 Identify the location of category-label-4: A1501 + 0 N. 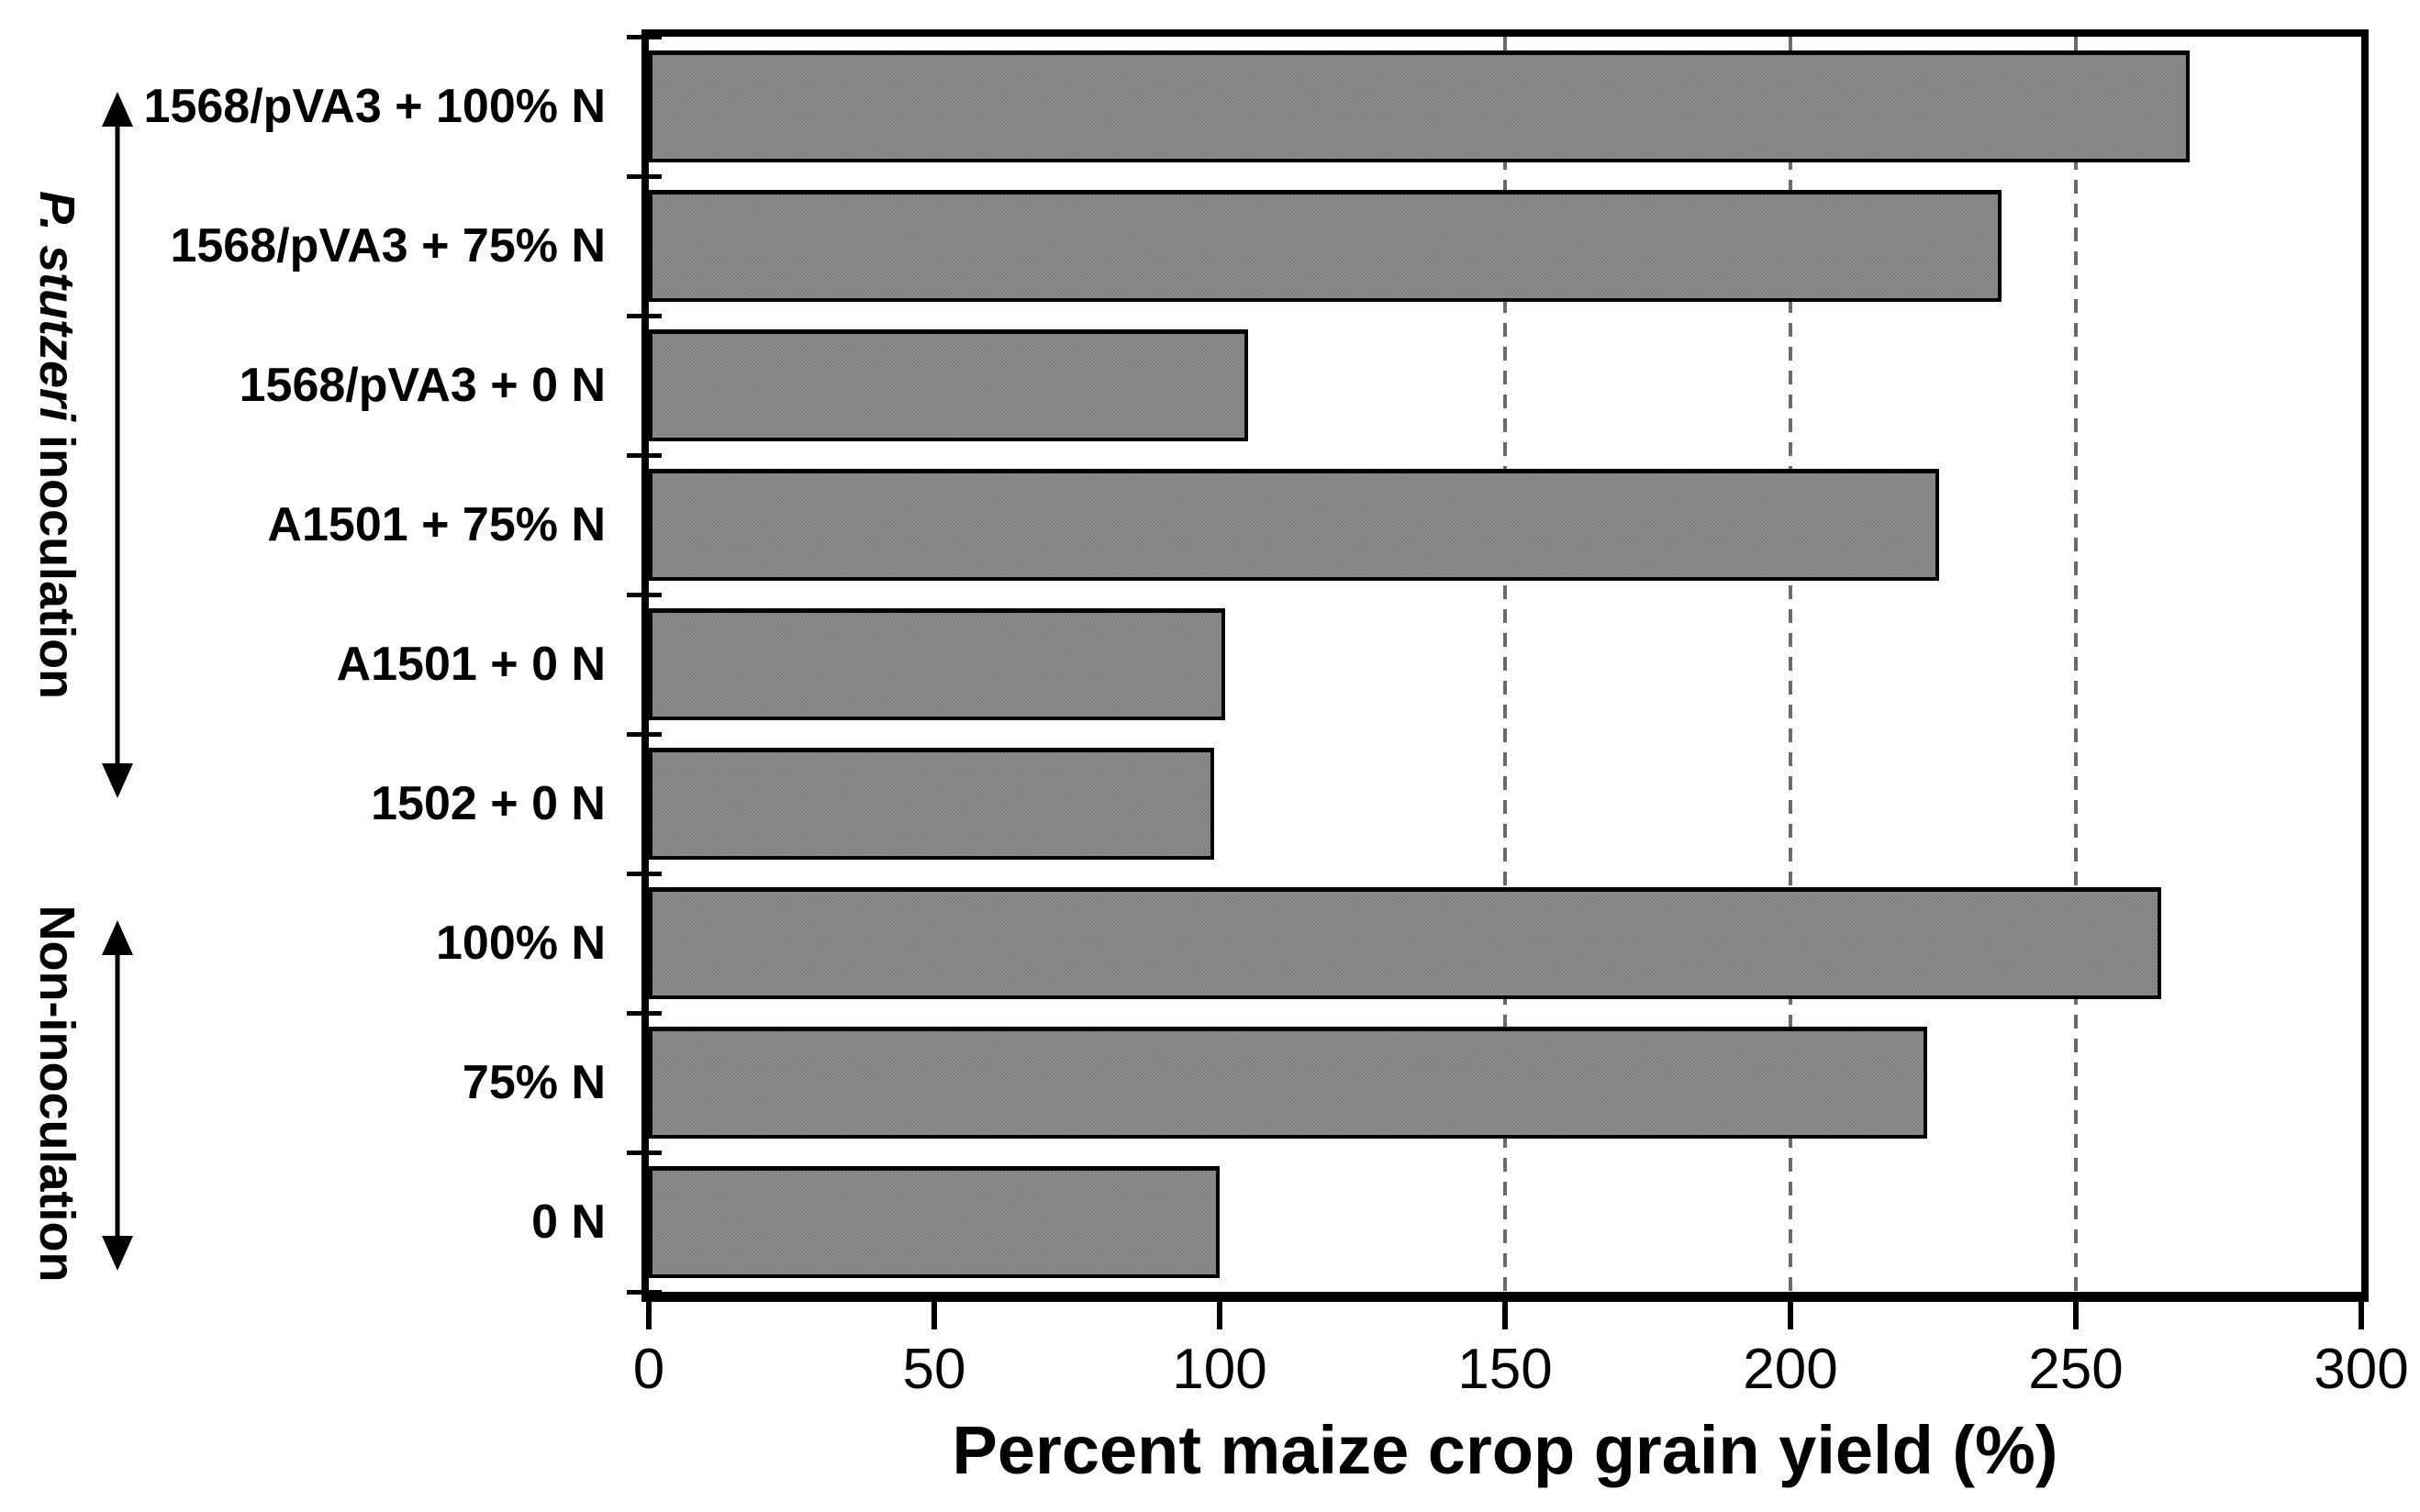
(471, 665).